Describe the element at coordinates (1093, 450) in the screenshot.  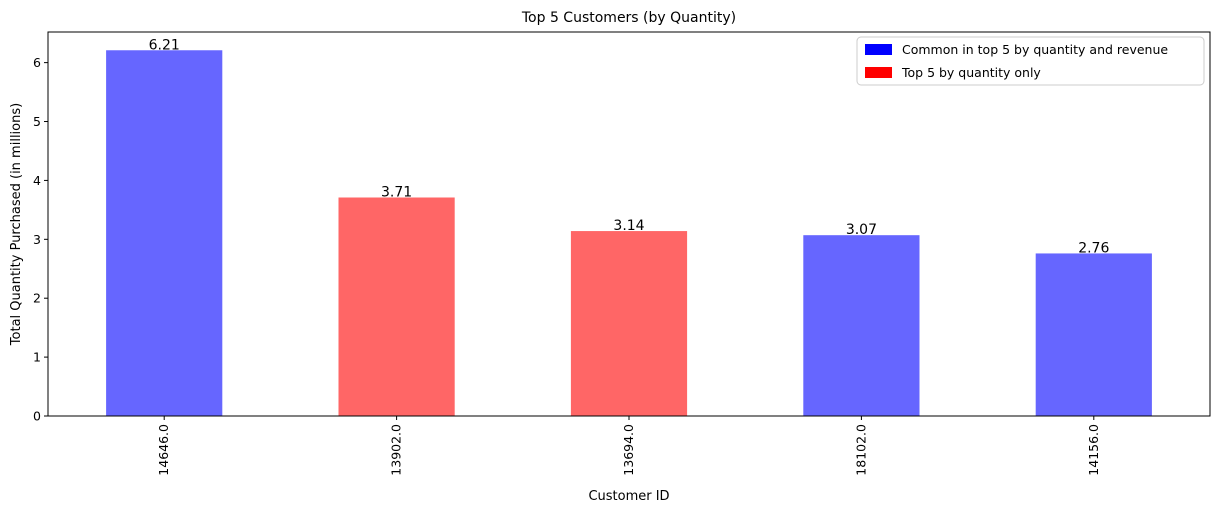
I see `x-tick-label: 14156.0` at that location.